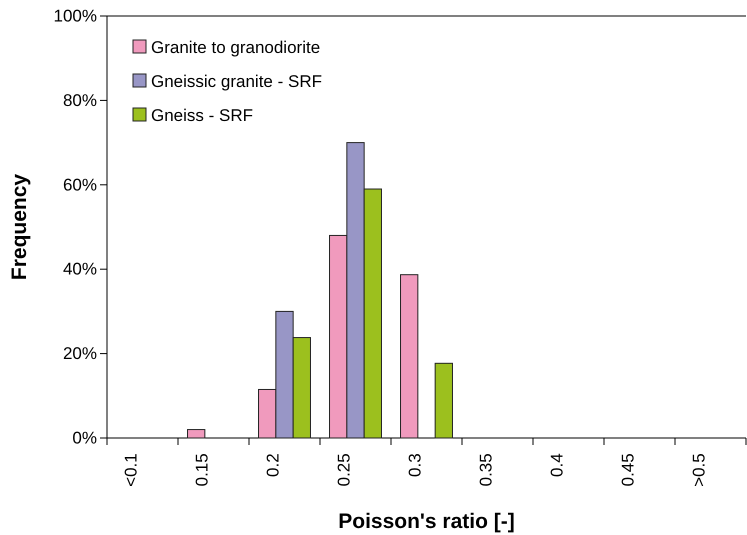 The height and width of the screenshot is (535, 747). What do you see at coordinates (486, 469) in the screenshot?
I see `x-tick-label: 0.35` at bounding box center [486, 469].